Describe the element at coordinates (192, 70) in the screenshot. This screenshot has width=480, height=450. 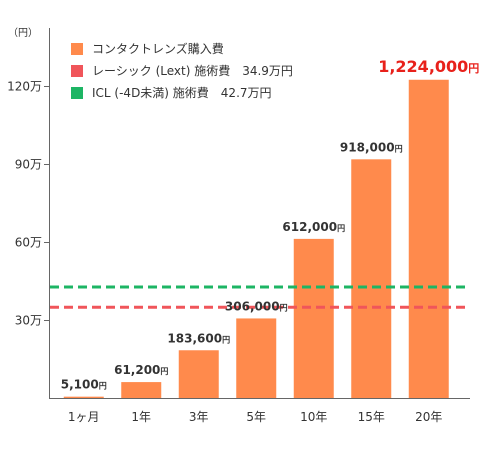
I see `legend-label: レーシック (Lext) 施術費 34.9万円` at that location.